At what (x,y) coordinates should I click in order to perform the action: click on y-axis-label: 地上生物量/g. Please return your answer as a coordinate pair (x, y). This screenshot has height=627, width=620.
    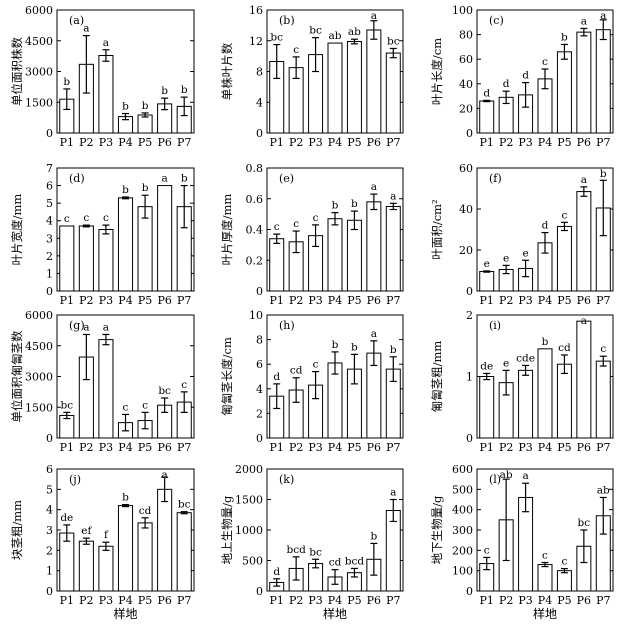
    Looking at the image, I should click on (227, 529).